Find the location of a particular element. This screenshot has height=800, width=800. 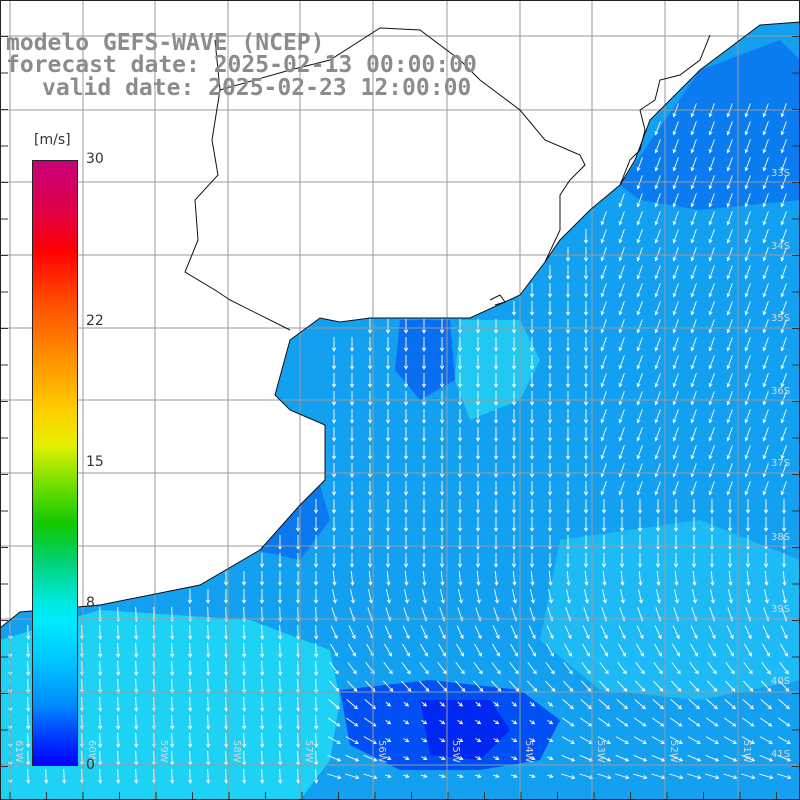

colorbar-tick-30: 30 is located at coordinates (95, 159).